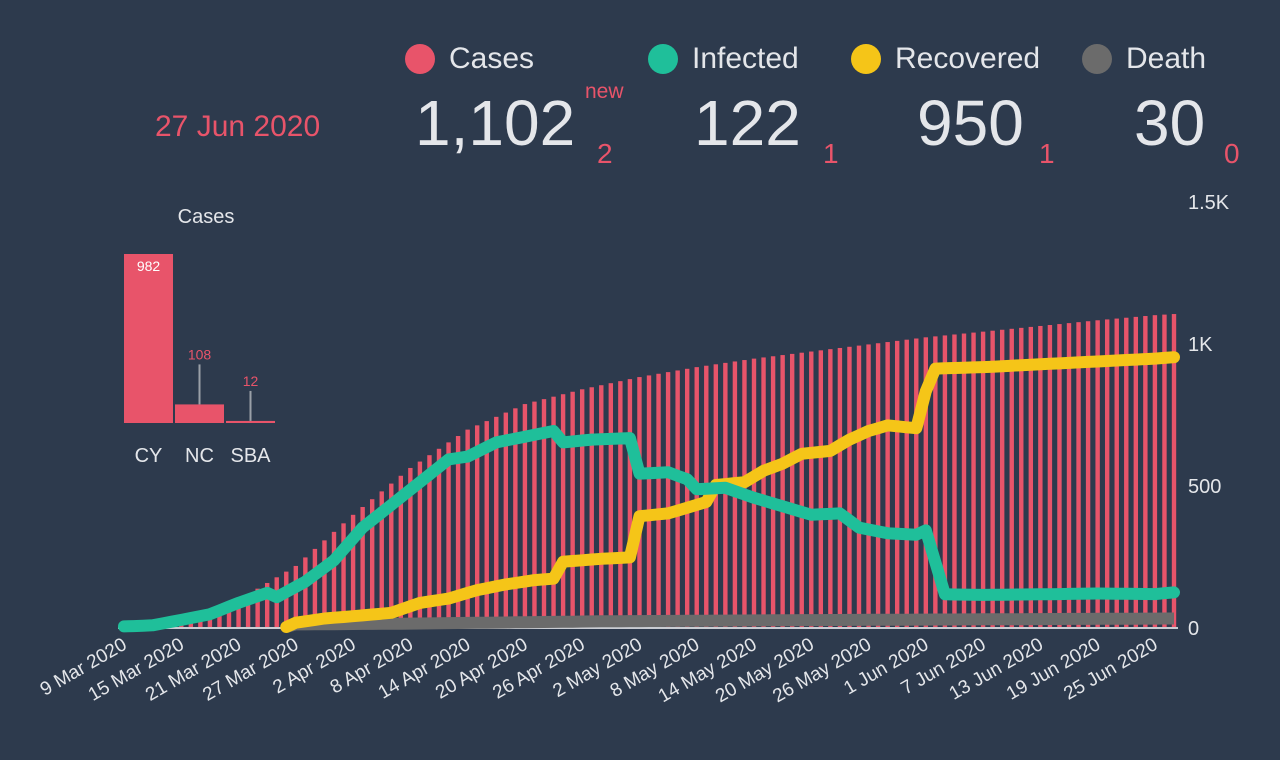 This screenshot has width=1280, height=760. What do you see at coordinates (1200, 345) in the screenshot?
I see `y-tick-label: 1K` at bounding box center [1200, 345].